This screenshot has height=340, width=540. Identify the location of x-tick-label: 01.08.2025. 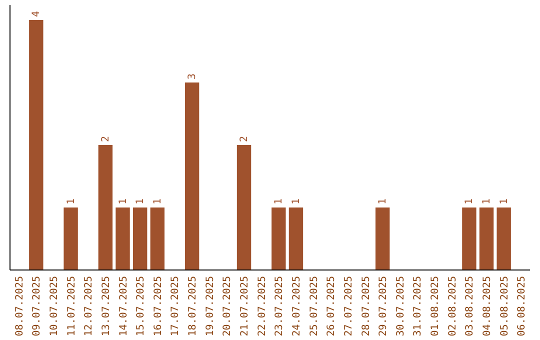
(436, 306).